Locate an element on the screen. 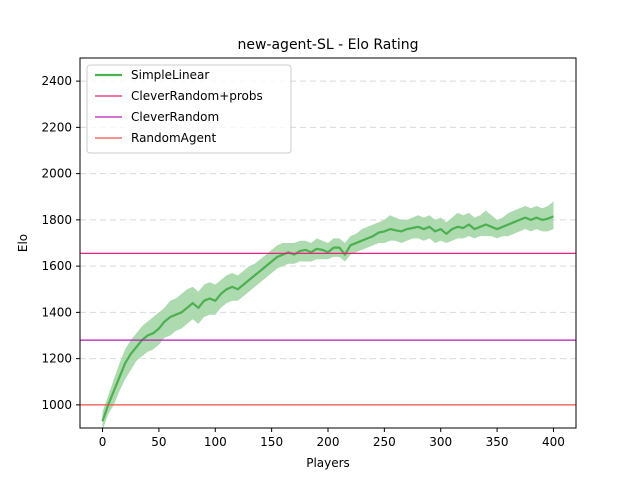 This screenshot has width=640, height=480. y-tick-label: 2200 is located at coordinates (56, 127).